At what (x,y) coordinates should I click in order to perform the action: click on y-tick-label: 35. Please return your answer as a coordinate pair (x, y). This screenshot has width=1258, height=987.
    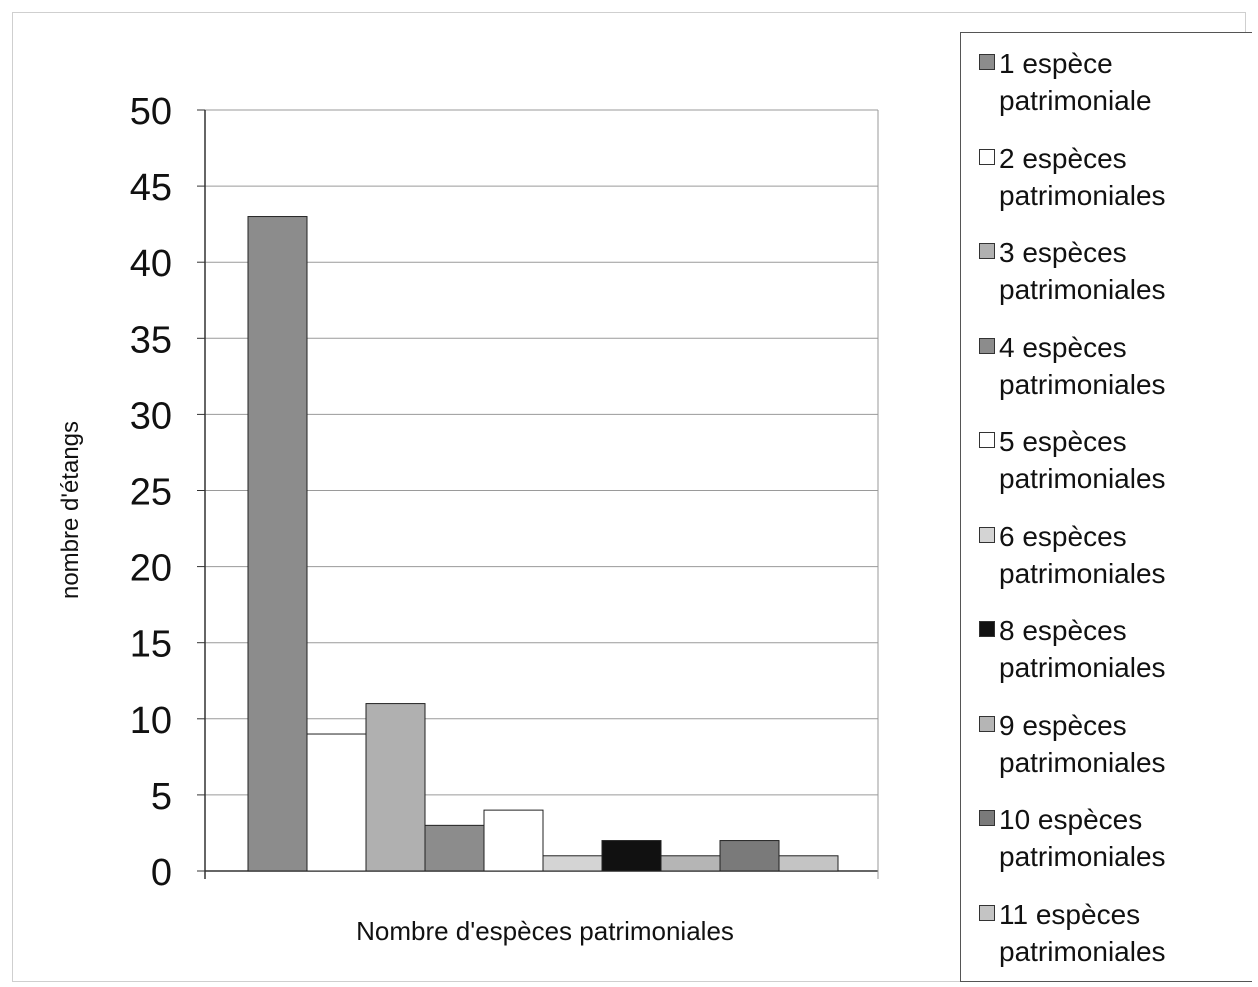
    Looking at the image, I should click on (151, 340).